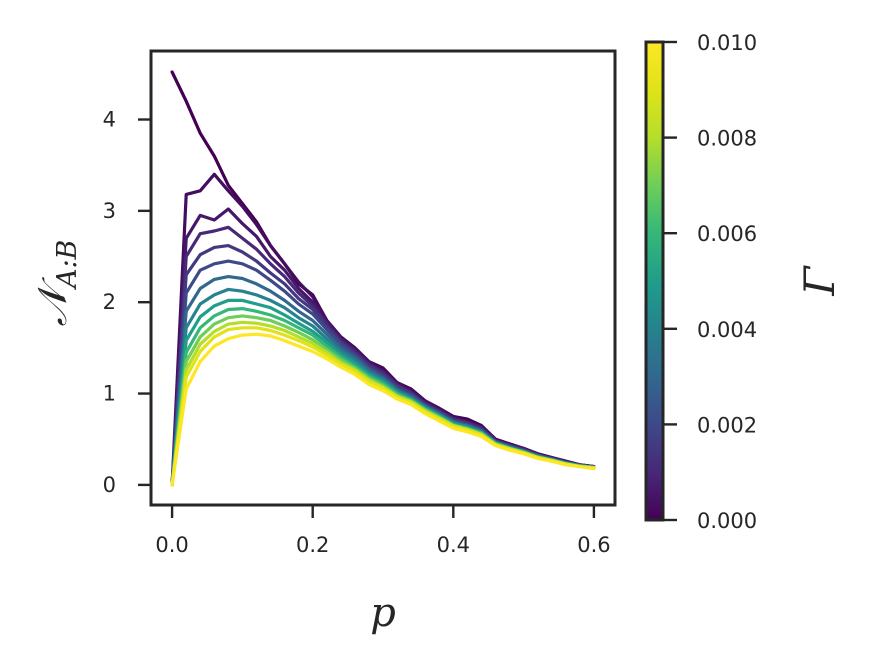 The width and height of the screenshot is (876, 664). I want to click on colorbar-axis: 0.000 0.002 0.004 0.006 0.008 0.010, so click(710, 282).